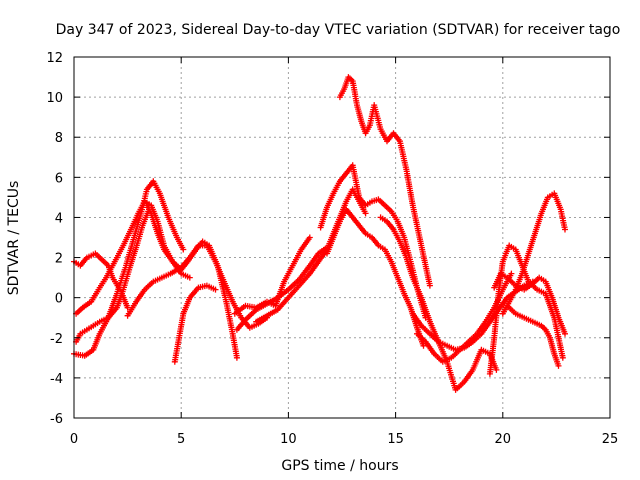  I want to click on x-tick-label: 15, so click(395, 439).